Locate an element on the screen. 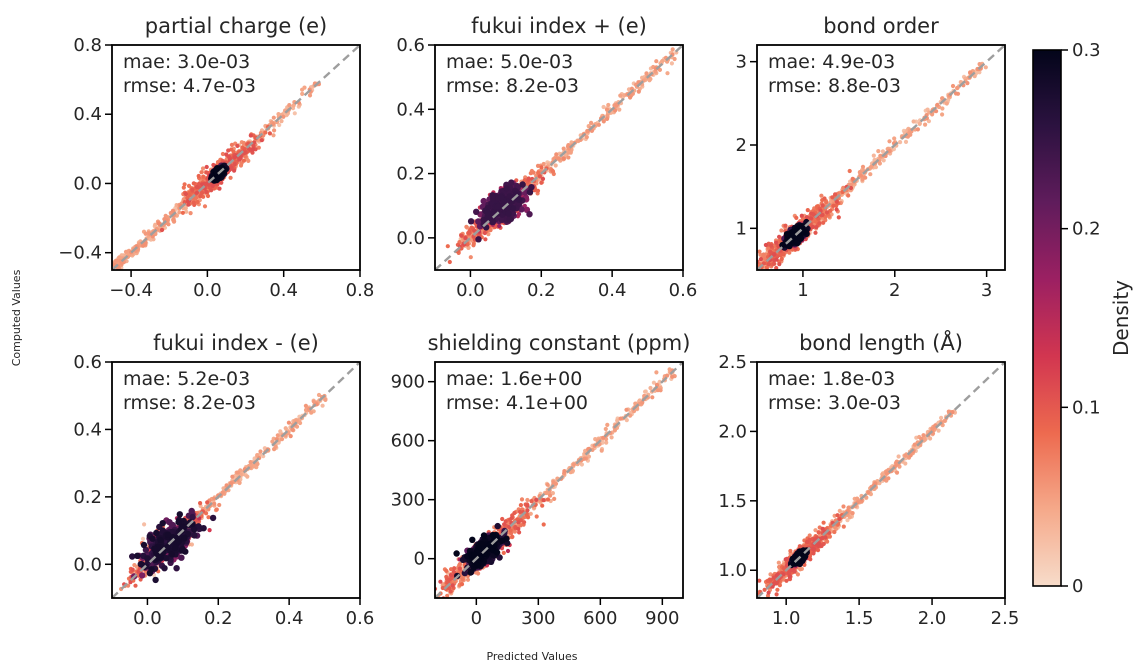  x-tick-label: 0.0 is located at coordinates (470, 290).